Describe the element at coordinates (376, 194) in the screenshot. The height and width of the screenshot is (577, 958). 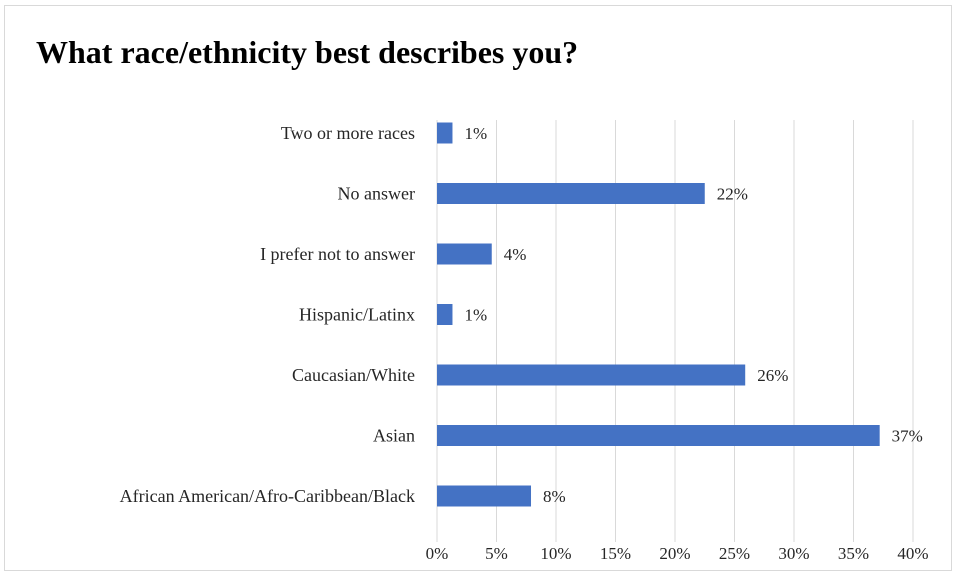
I see `category-label: No answer` at that location.